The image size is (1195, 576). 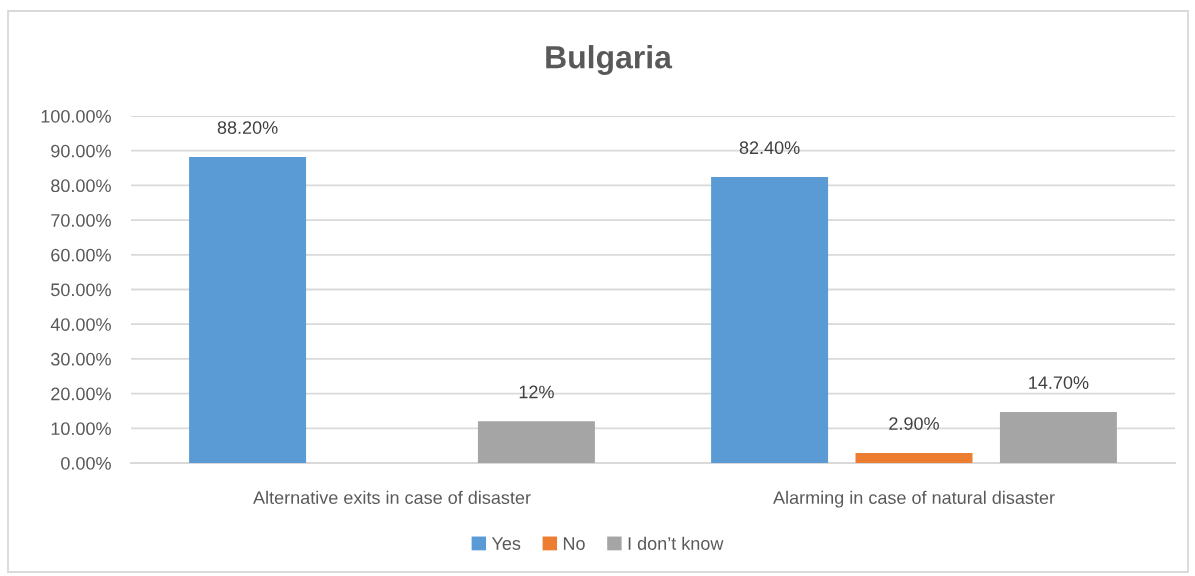 I want to click on y-tick-label: 30.00%, so click(x=81, y=359).